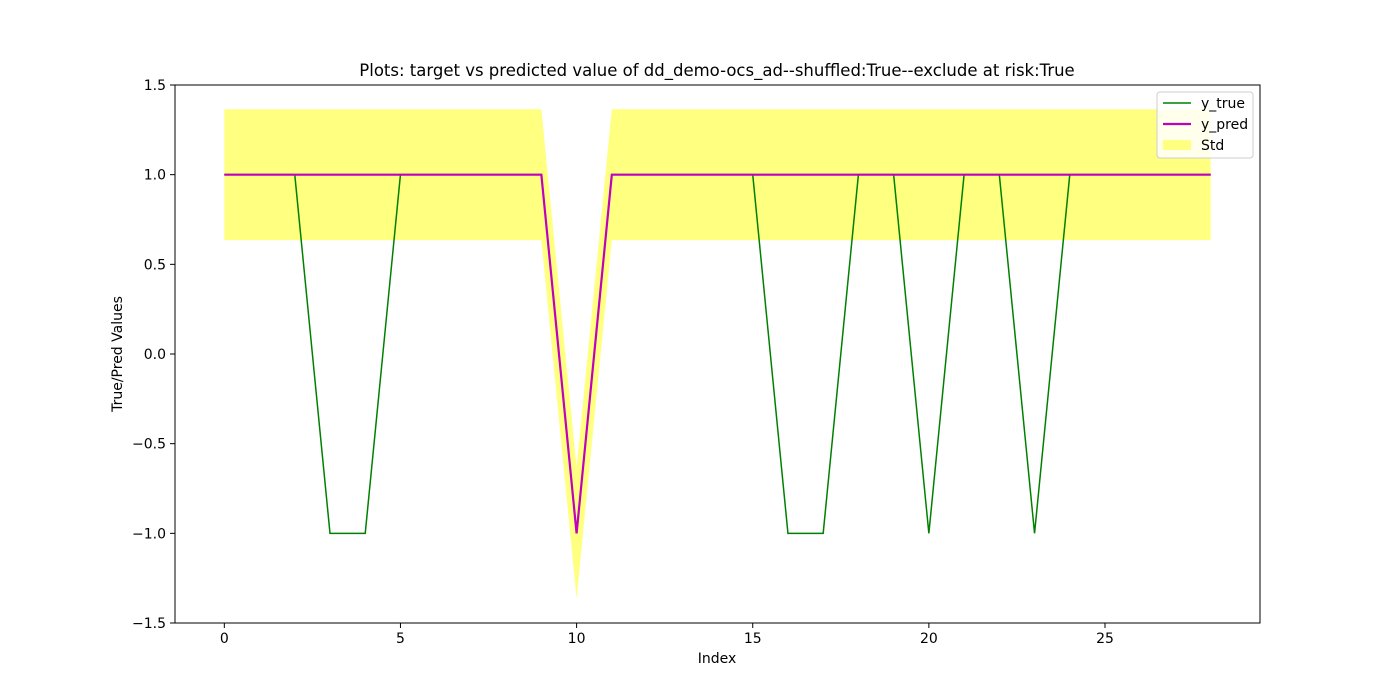 The width and height of the screenshot is (1400, 700). I want to click on x-tick-label: 5, so click(400, 639).